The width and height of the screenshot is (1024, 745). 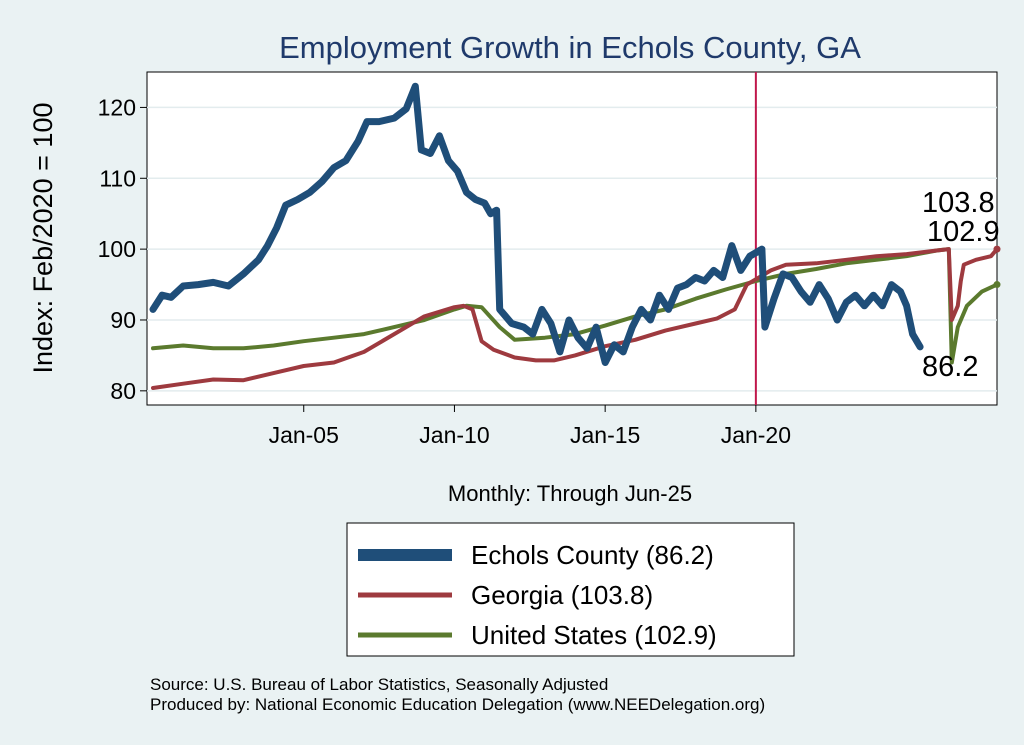 I want to click on y-axis-title: Index: Feb/2020 = 100, so click(x=43, y=238).